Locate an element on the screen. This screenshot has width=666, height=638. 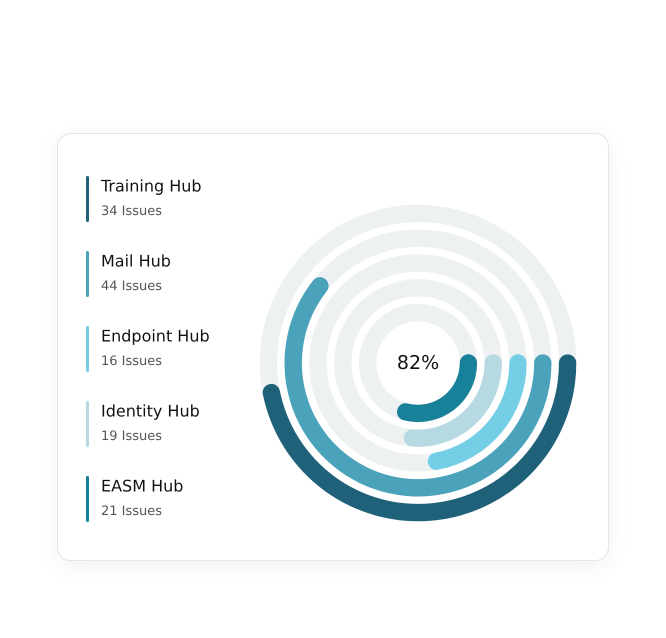
category-label: Mail Hub is located at coordinates (136, 261).